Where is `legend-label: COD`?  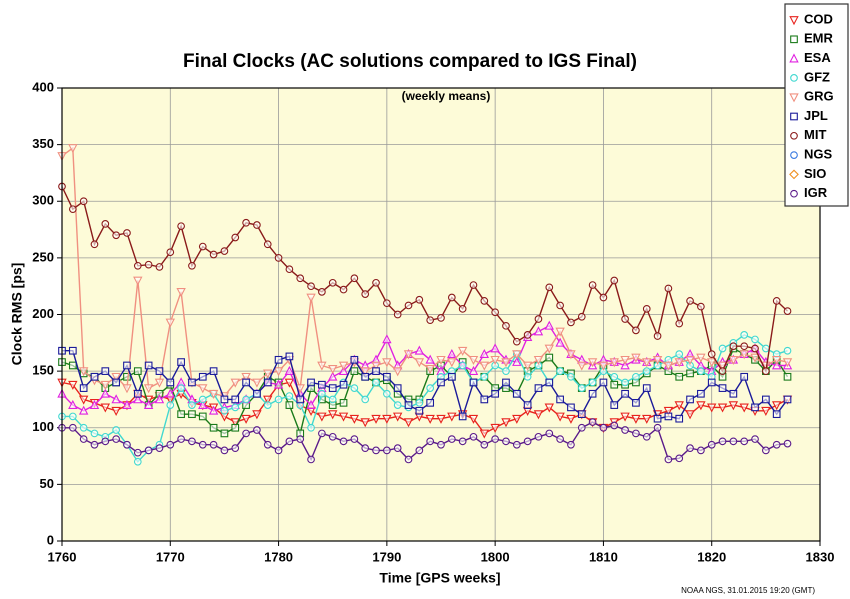
legend-label: COD is located at coordinates (818, 18).